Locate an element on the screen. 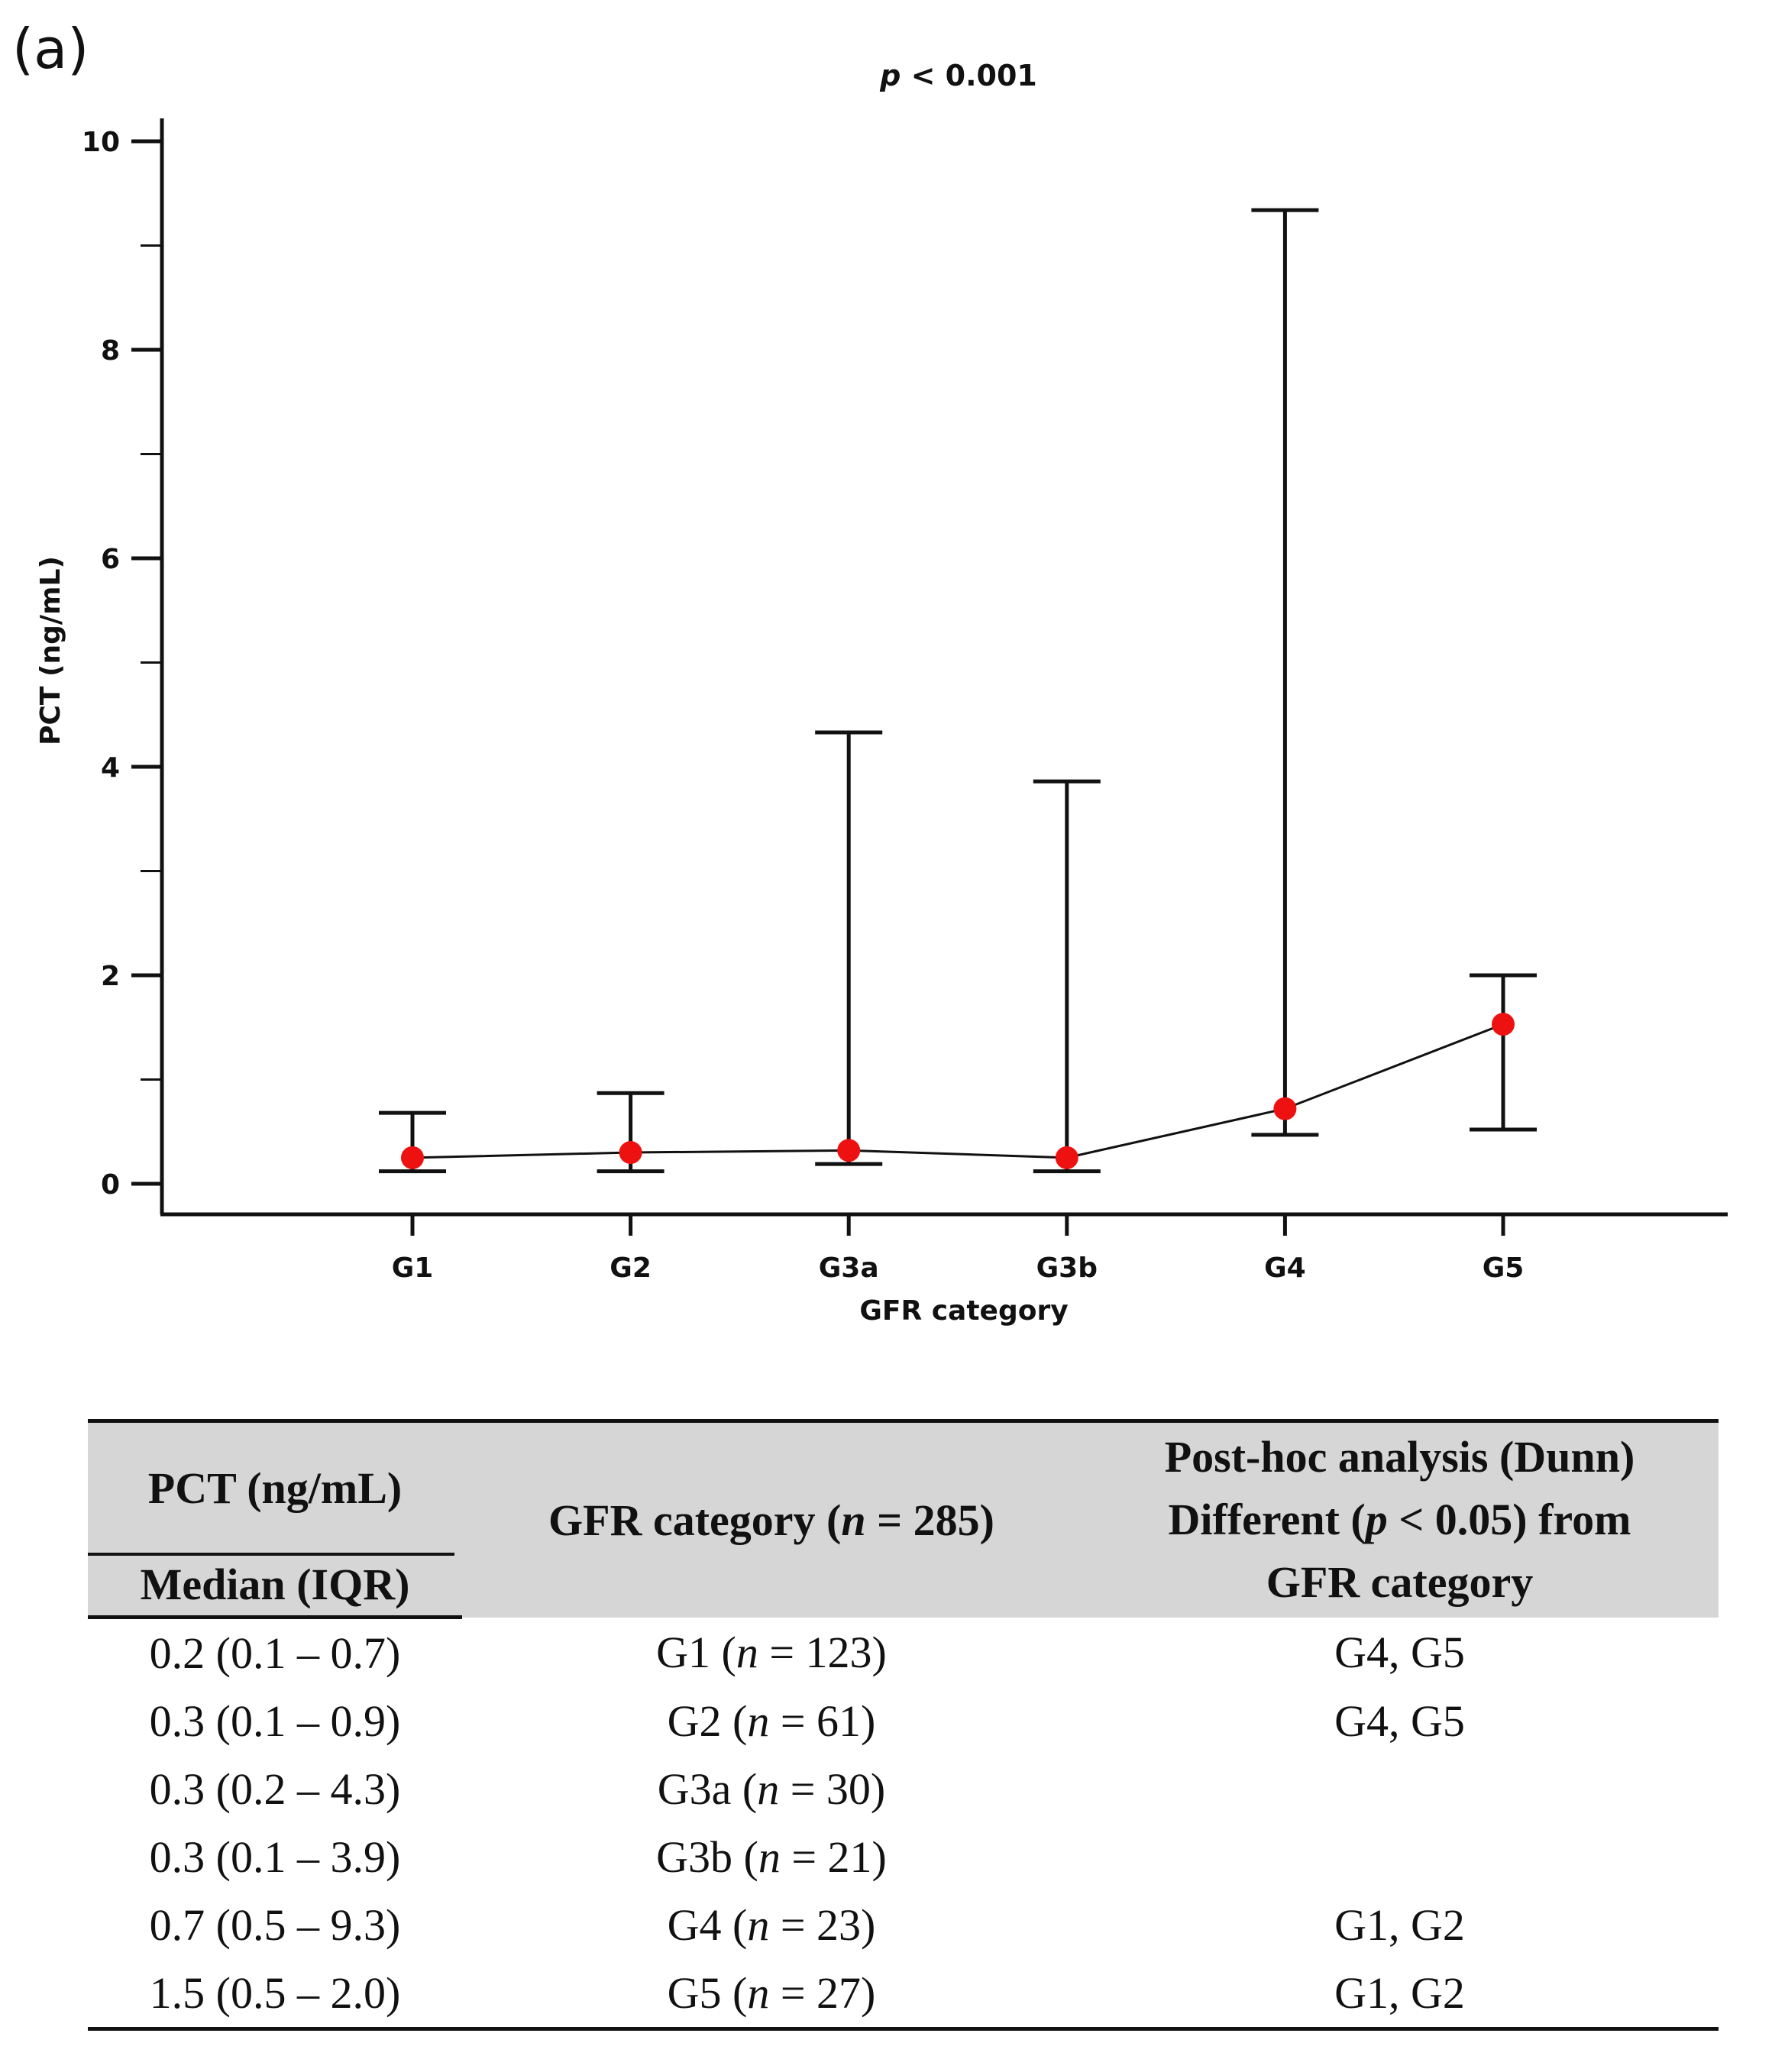 This screenshot has height=2072, width=1772. chart-title: p < 0.001 is located at coordinates (958, 75).